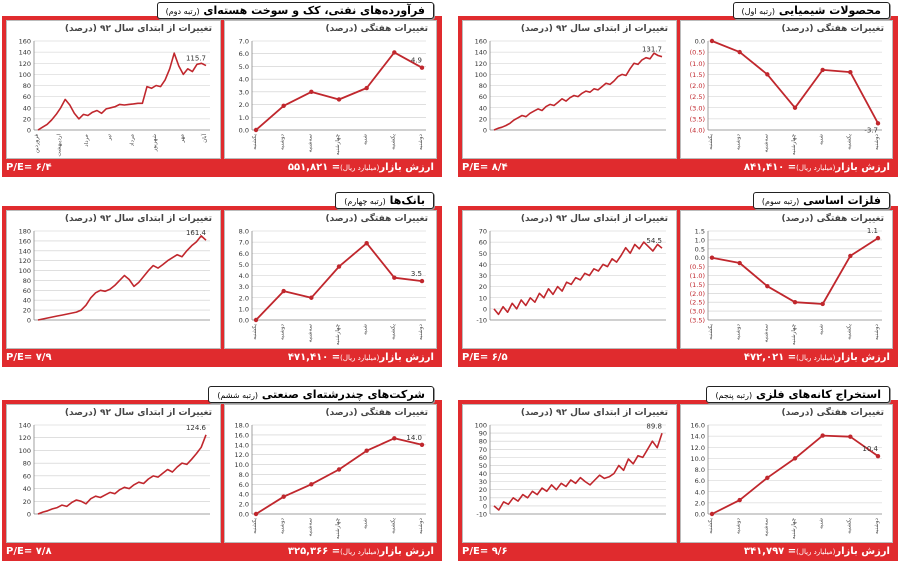  What do you see at coordinates (361, 167) in the screenshot?
I see `market-value: ارزش بازار(میلیارد ریال)= ۵۵۱,۸۲۱` at bounding box center [361, 167].